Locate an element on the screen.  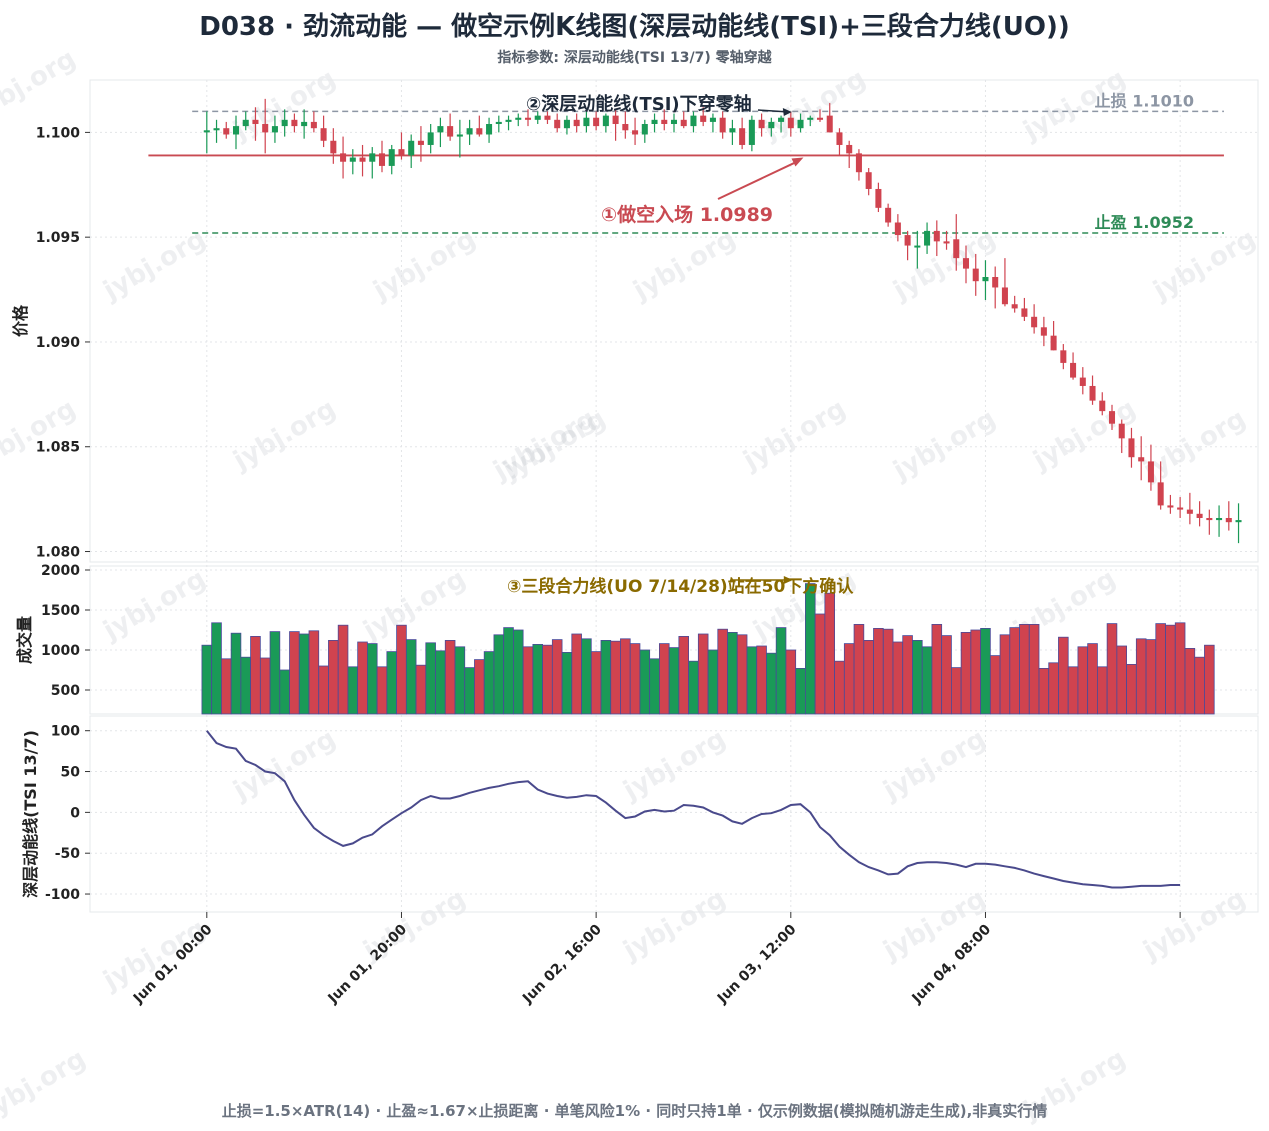
entry-arrowhead is located at coordinates (797, 162).